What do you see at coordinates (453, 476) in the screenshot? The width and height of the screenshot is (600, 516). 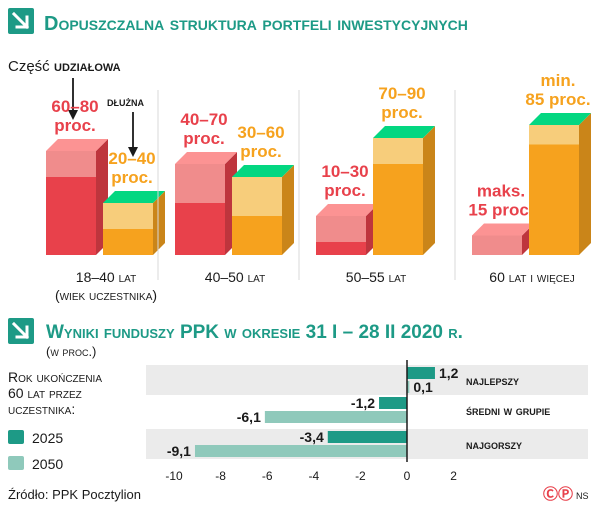 I see `x-tick-label: 2` at bounding box center [453, 476].